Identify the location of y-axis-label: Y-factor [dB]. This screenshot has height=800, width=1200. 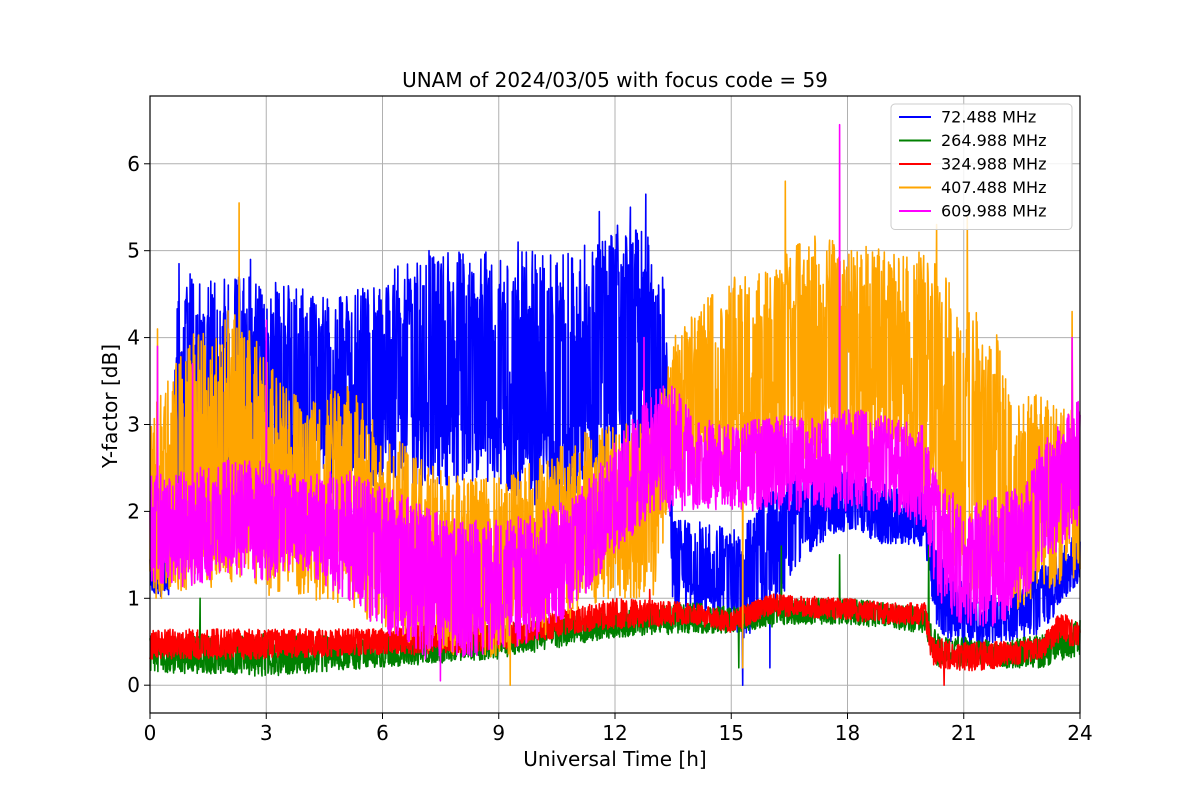
(110, 406).